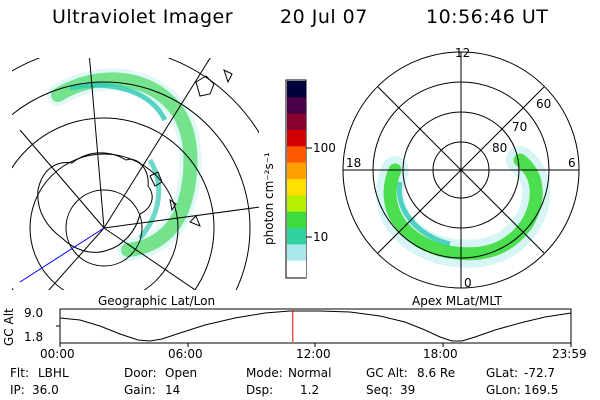  Describe the element at coordinates (62, 255) in the screenshot. I see `spacecraft-track-line` at that location.